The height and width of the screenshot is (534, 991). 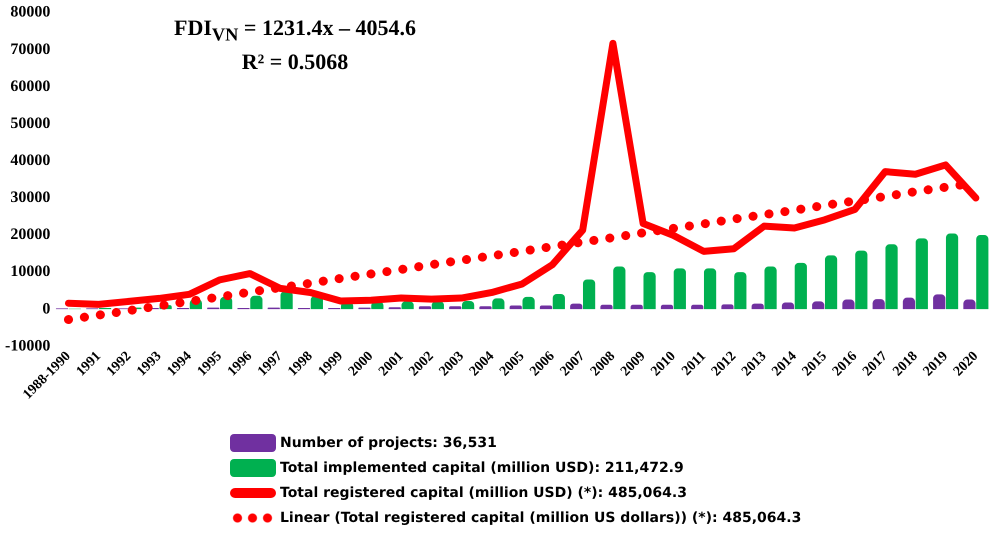 I want to click on y-tick-label: -10000, so click(x=27, y=345).